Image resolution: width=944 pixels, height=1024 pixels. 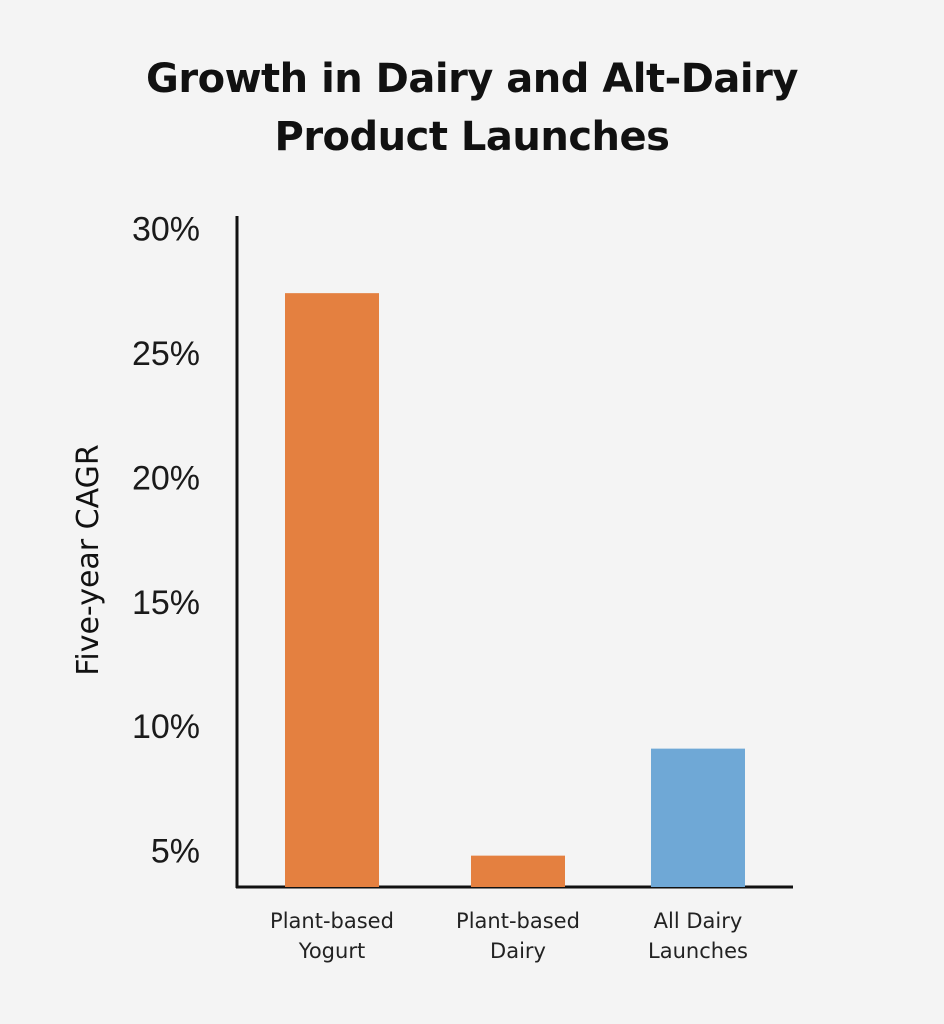 I want to click on x-tick-label: Dairy, so click(x=518, y=951).